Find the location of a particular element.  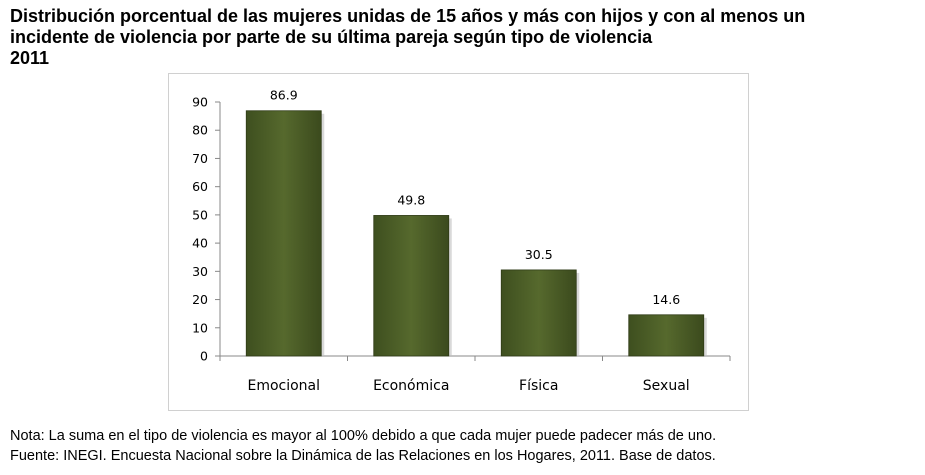

y-tick-label: 70 is located at coordinates (200, 158).